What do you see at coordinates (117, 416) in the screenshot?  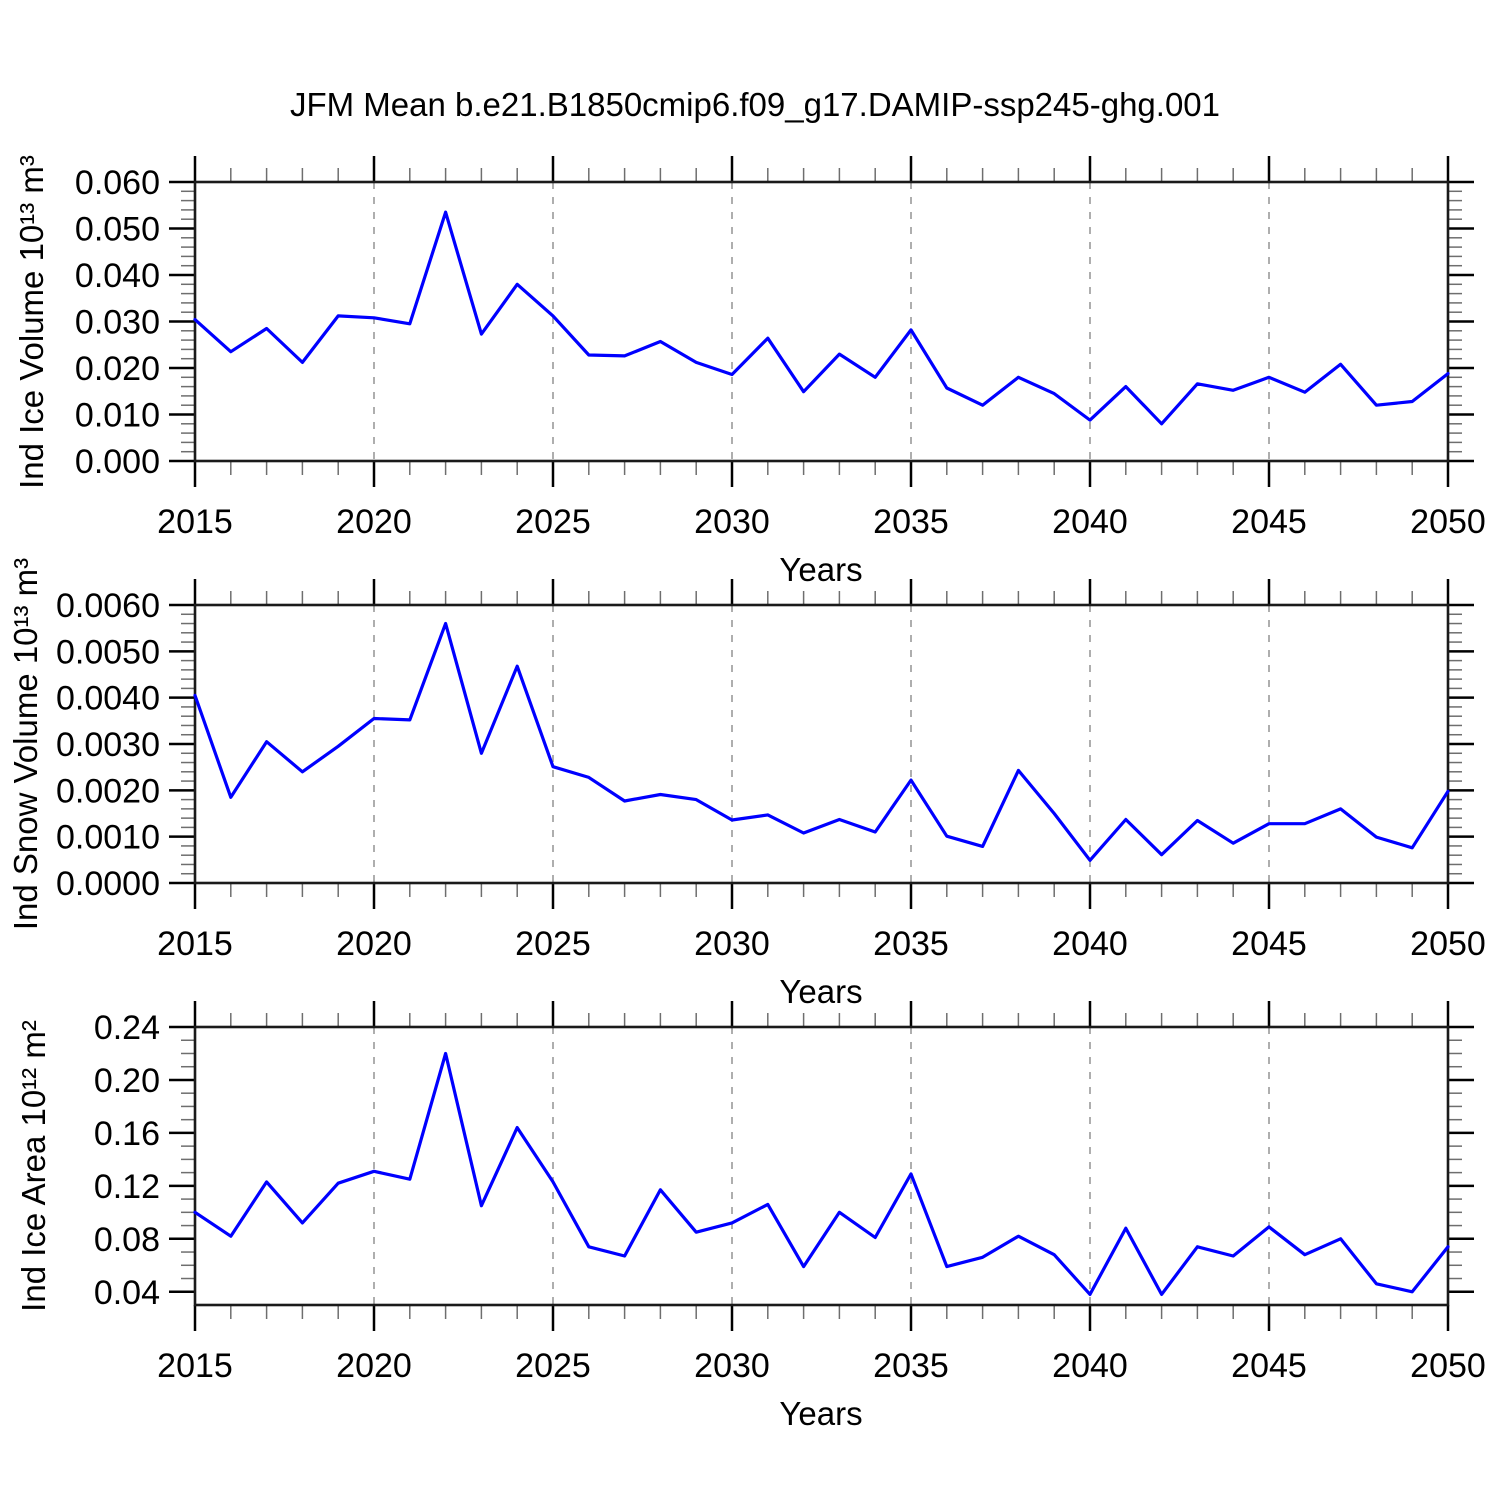 I see `y-tick-label: 0.010` at bounding box center [117, 416].